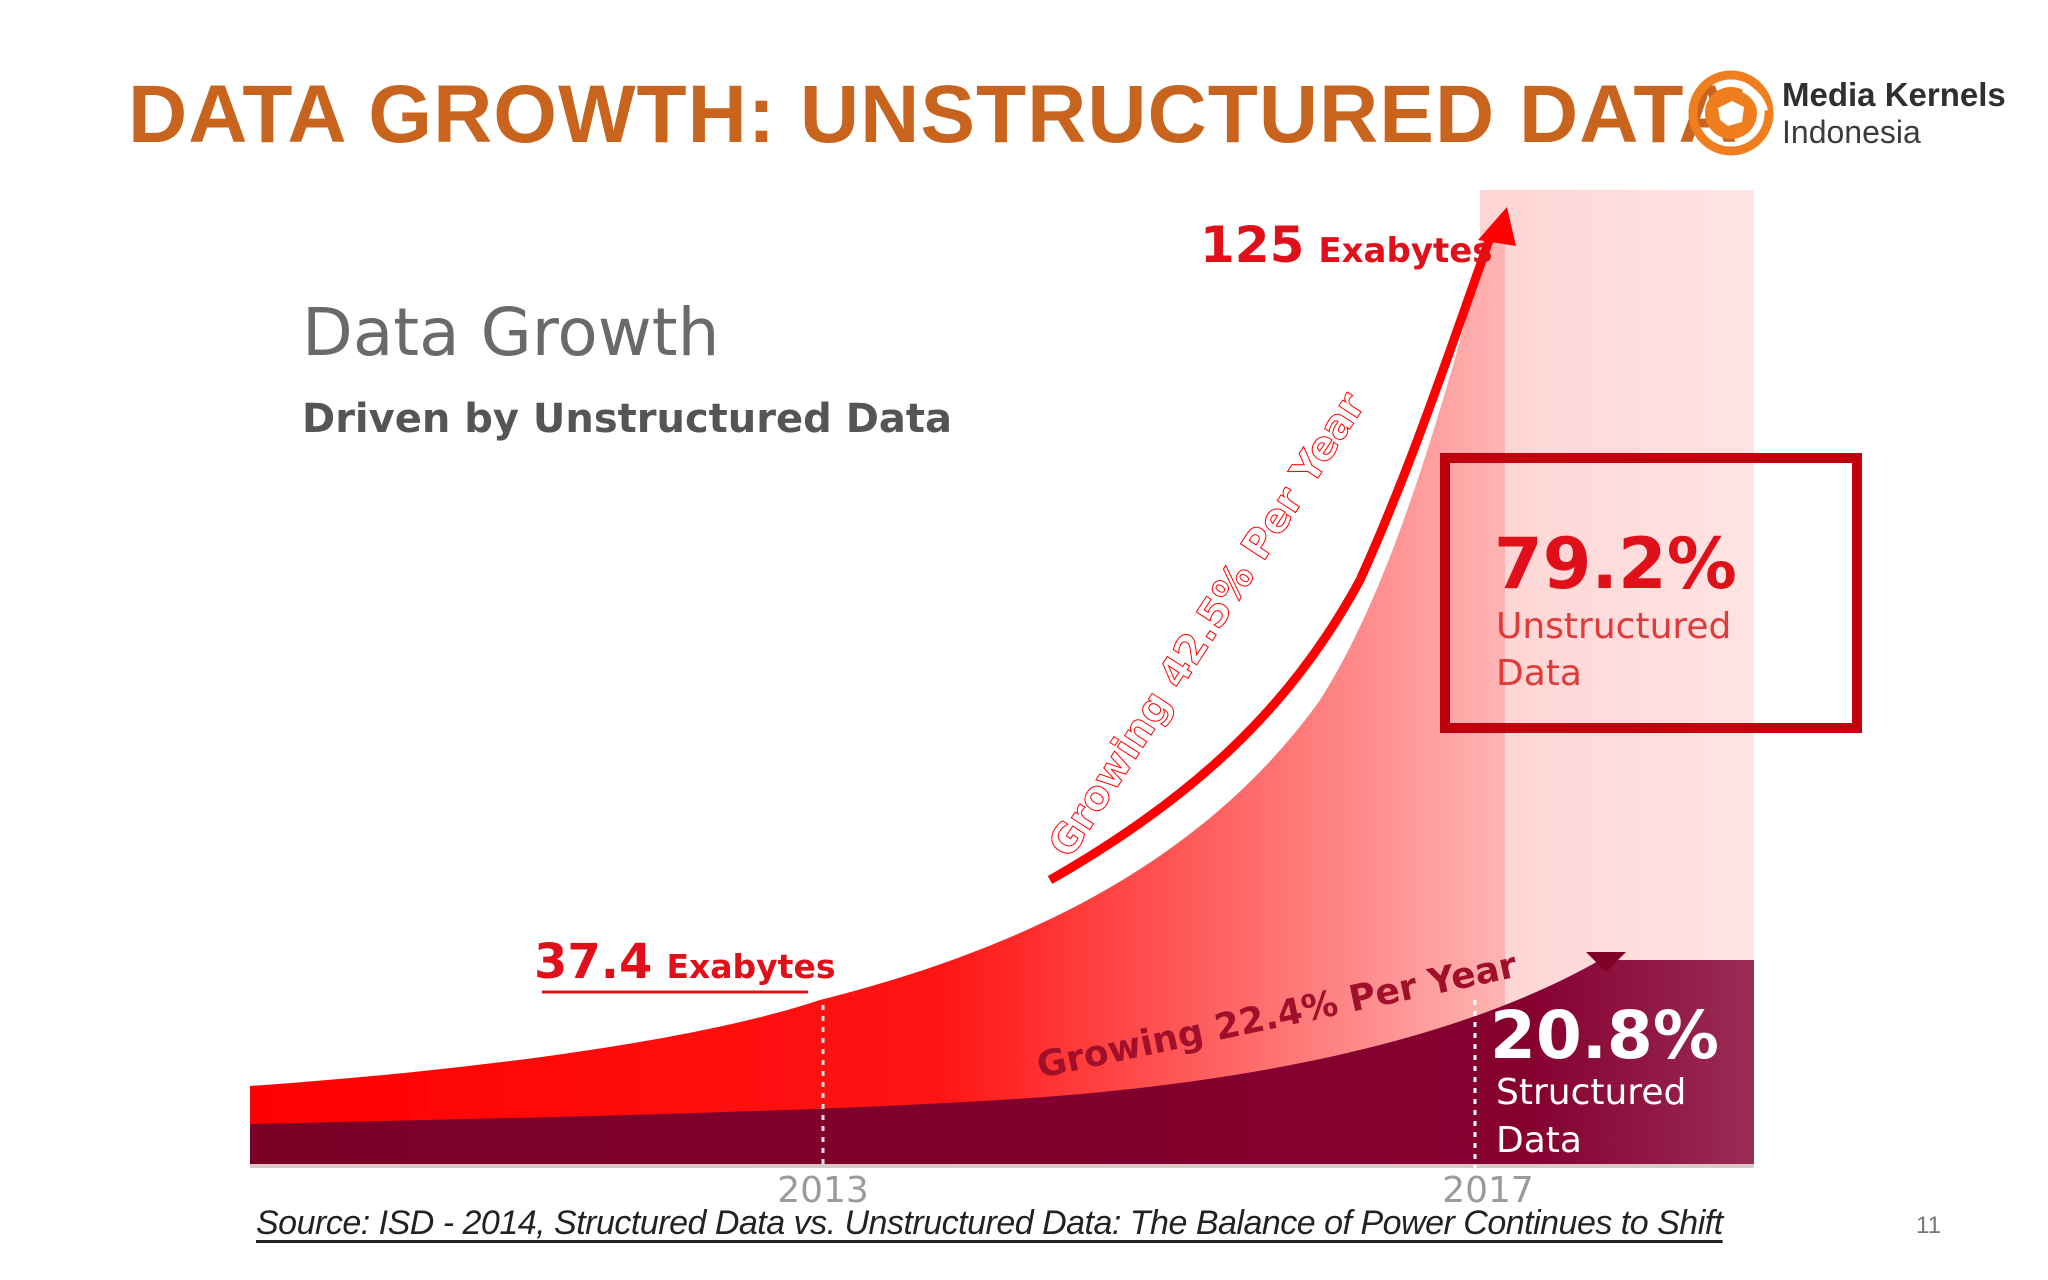 Image resolution: width=2048 pixels, height=1280 pixels. What do you see at coordinates (1488, 1190) in the screenshot?
I see `x-tick-2017: 2017` at bounding box center [1488, 1190].